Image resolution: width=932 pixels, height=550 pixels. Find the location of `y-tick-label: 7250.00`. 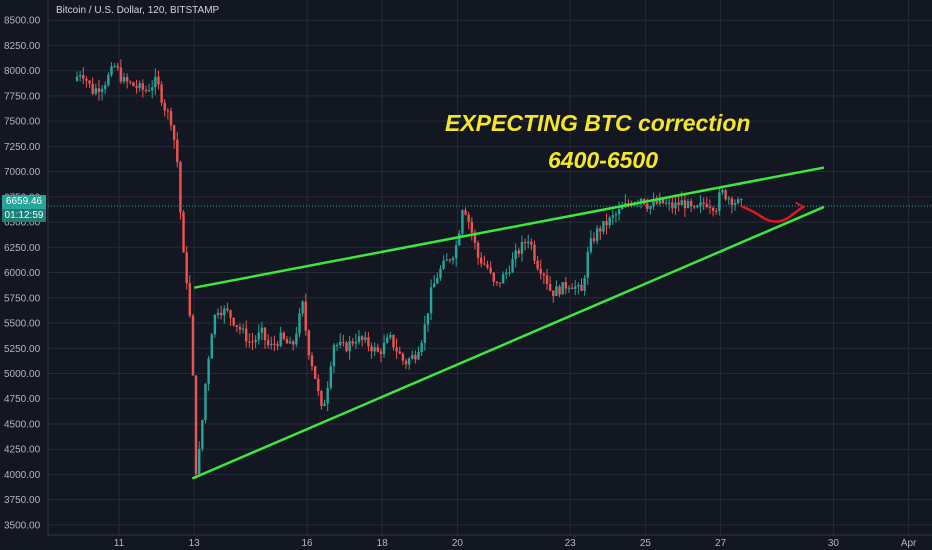

y-tick-label: 7250.00 is located at coordinates (22, 147).